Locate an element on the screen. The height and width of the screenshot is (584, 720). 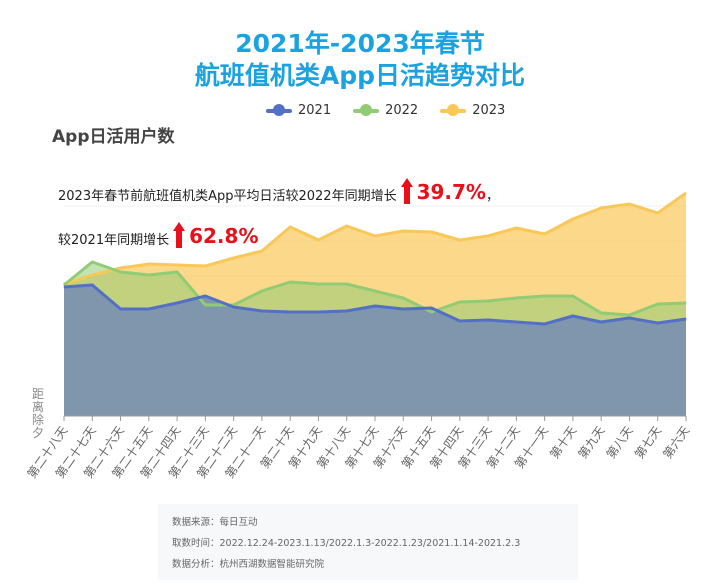
y-axis-label: 距离除夕 is located at coordinates (38, 413).